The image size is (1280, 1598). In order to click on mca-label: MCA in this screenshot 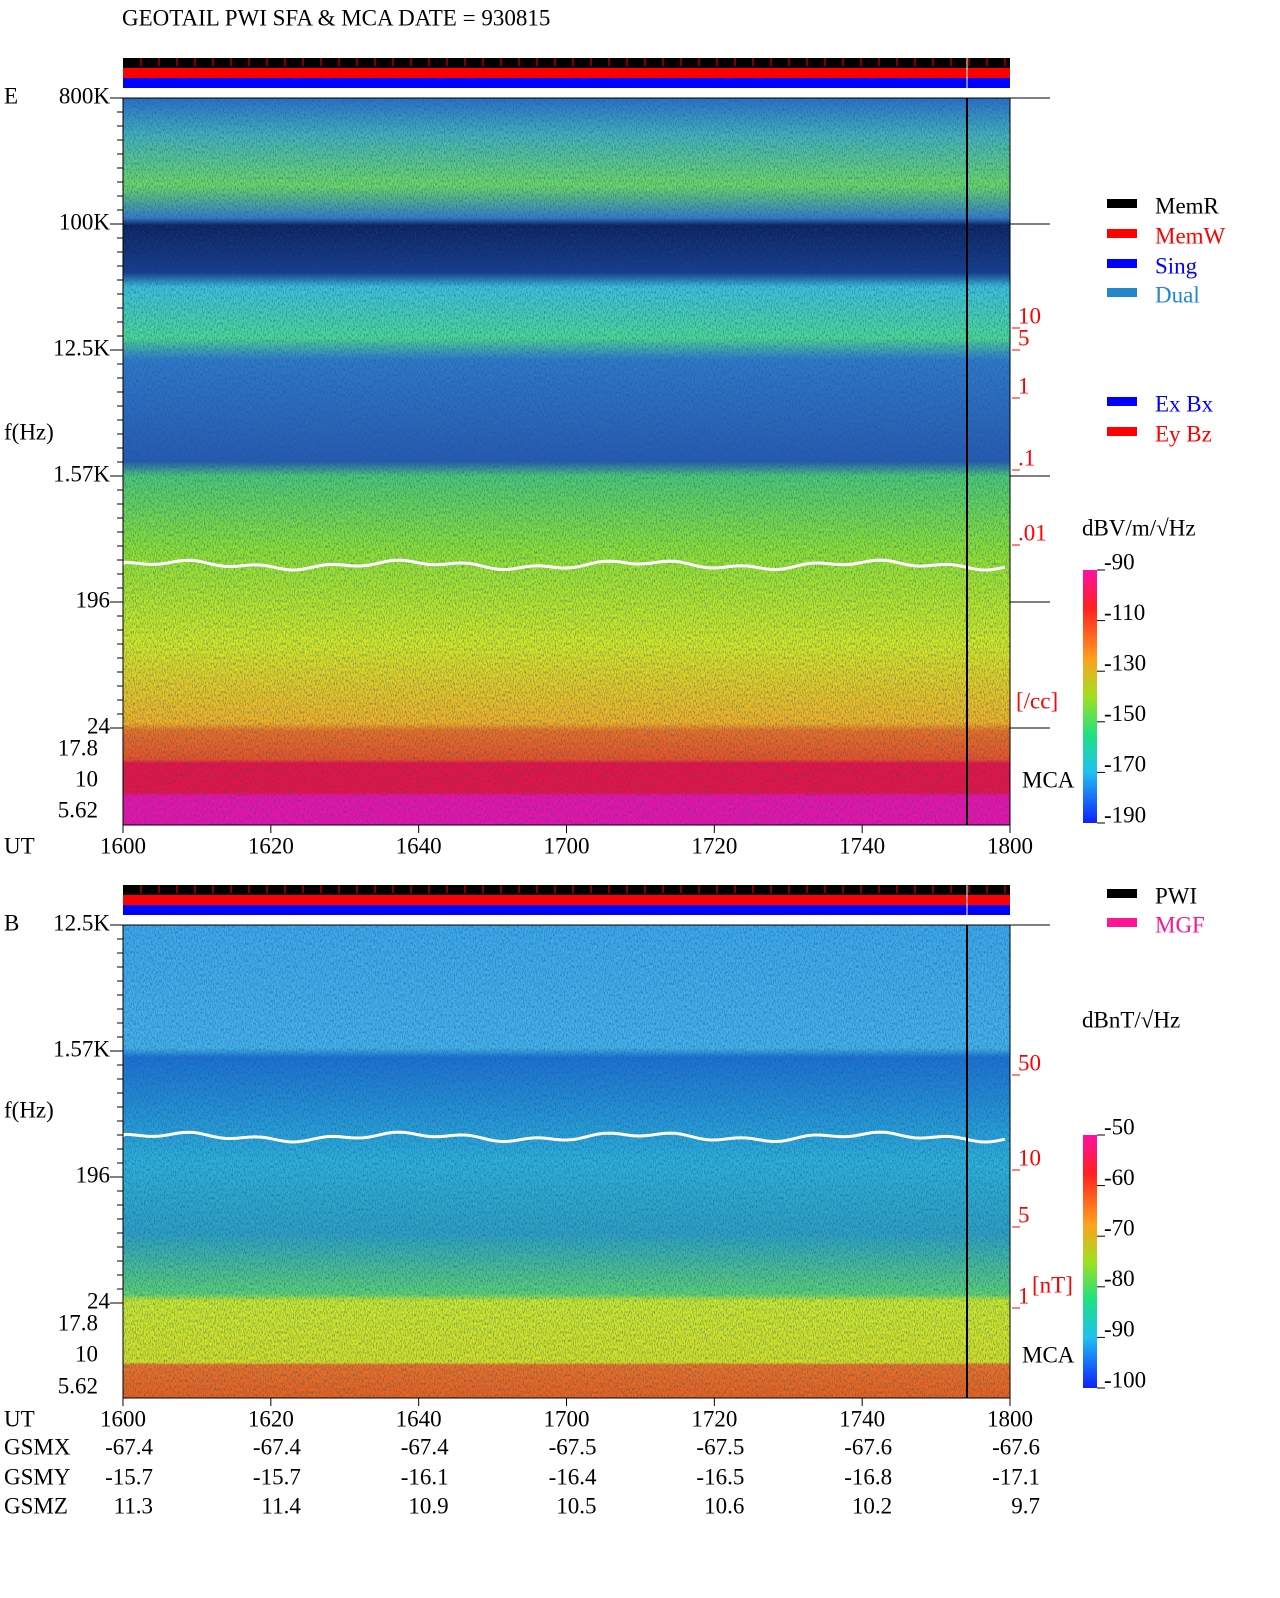, I will do `click(1048, 1354)`.